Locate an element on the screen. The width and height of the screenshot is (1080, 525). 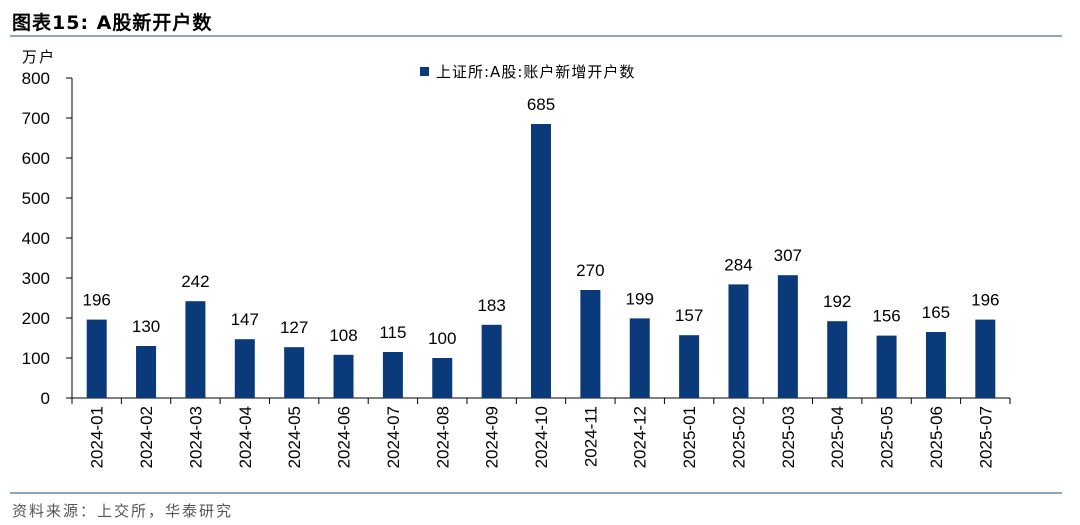
y-axis-unit: 万户 is located at coordinates (39, 57).